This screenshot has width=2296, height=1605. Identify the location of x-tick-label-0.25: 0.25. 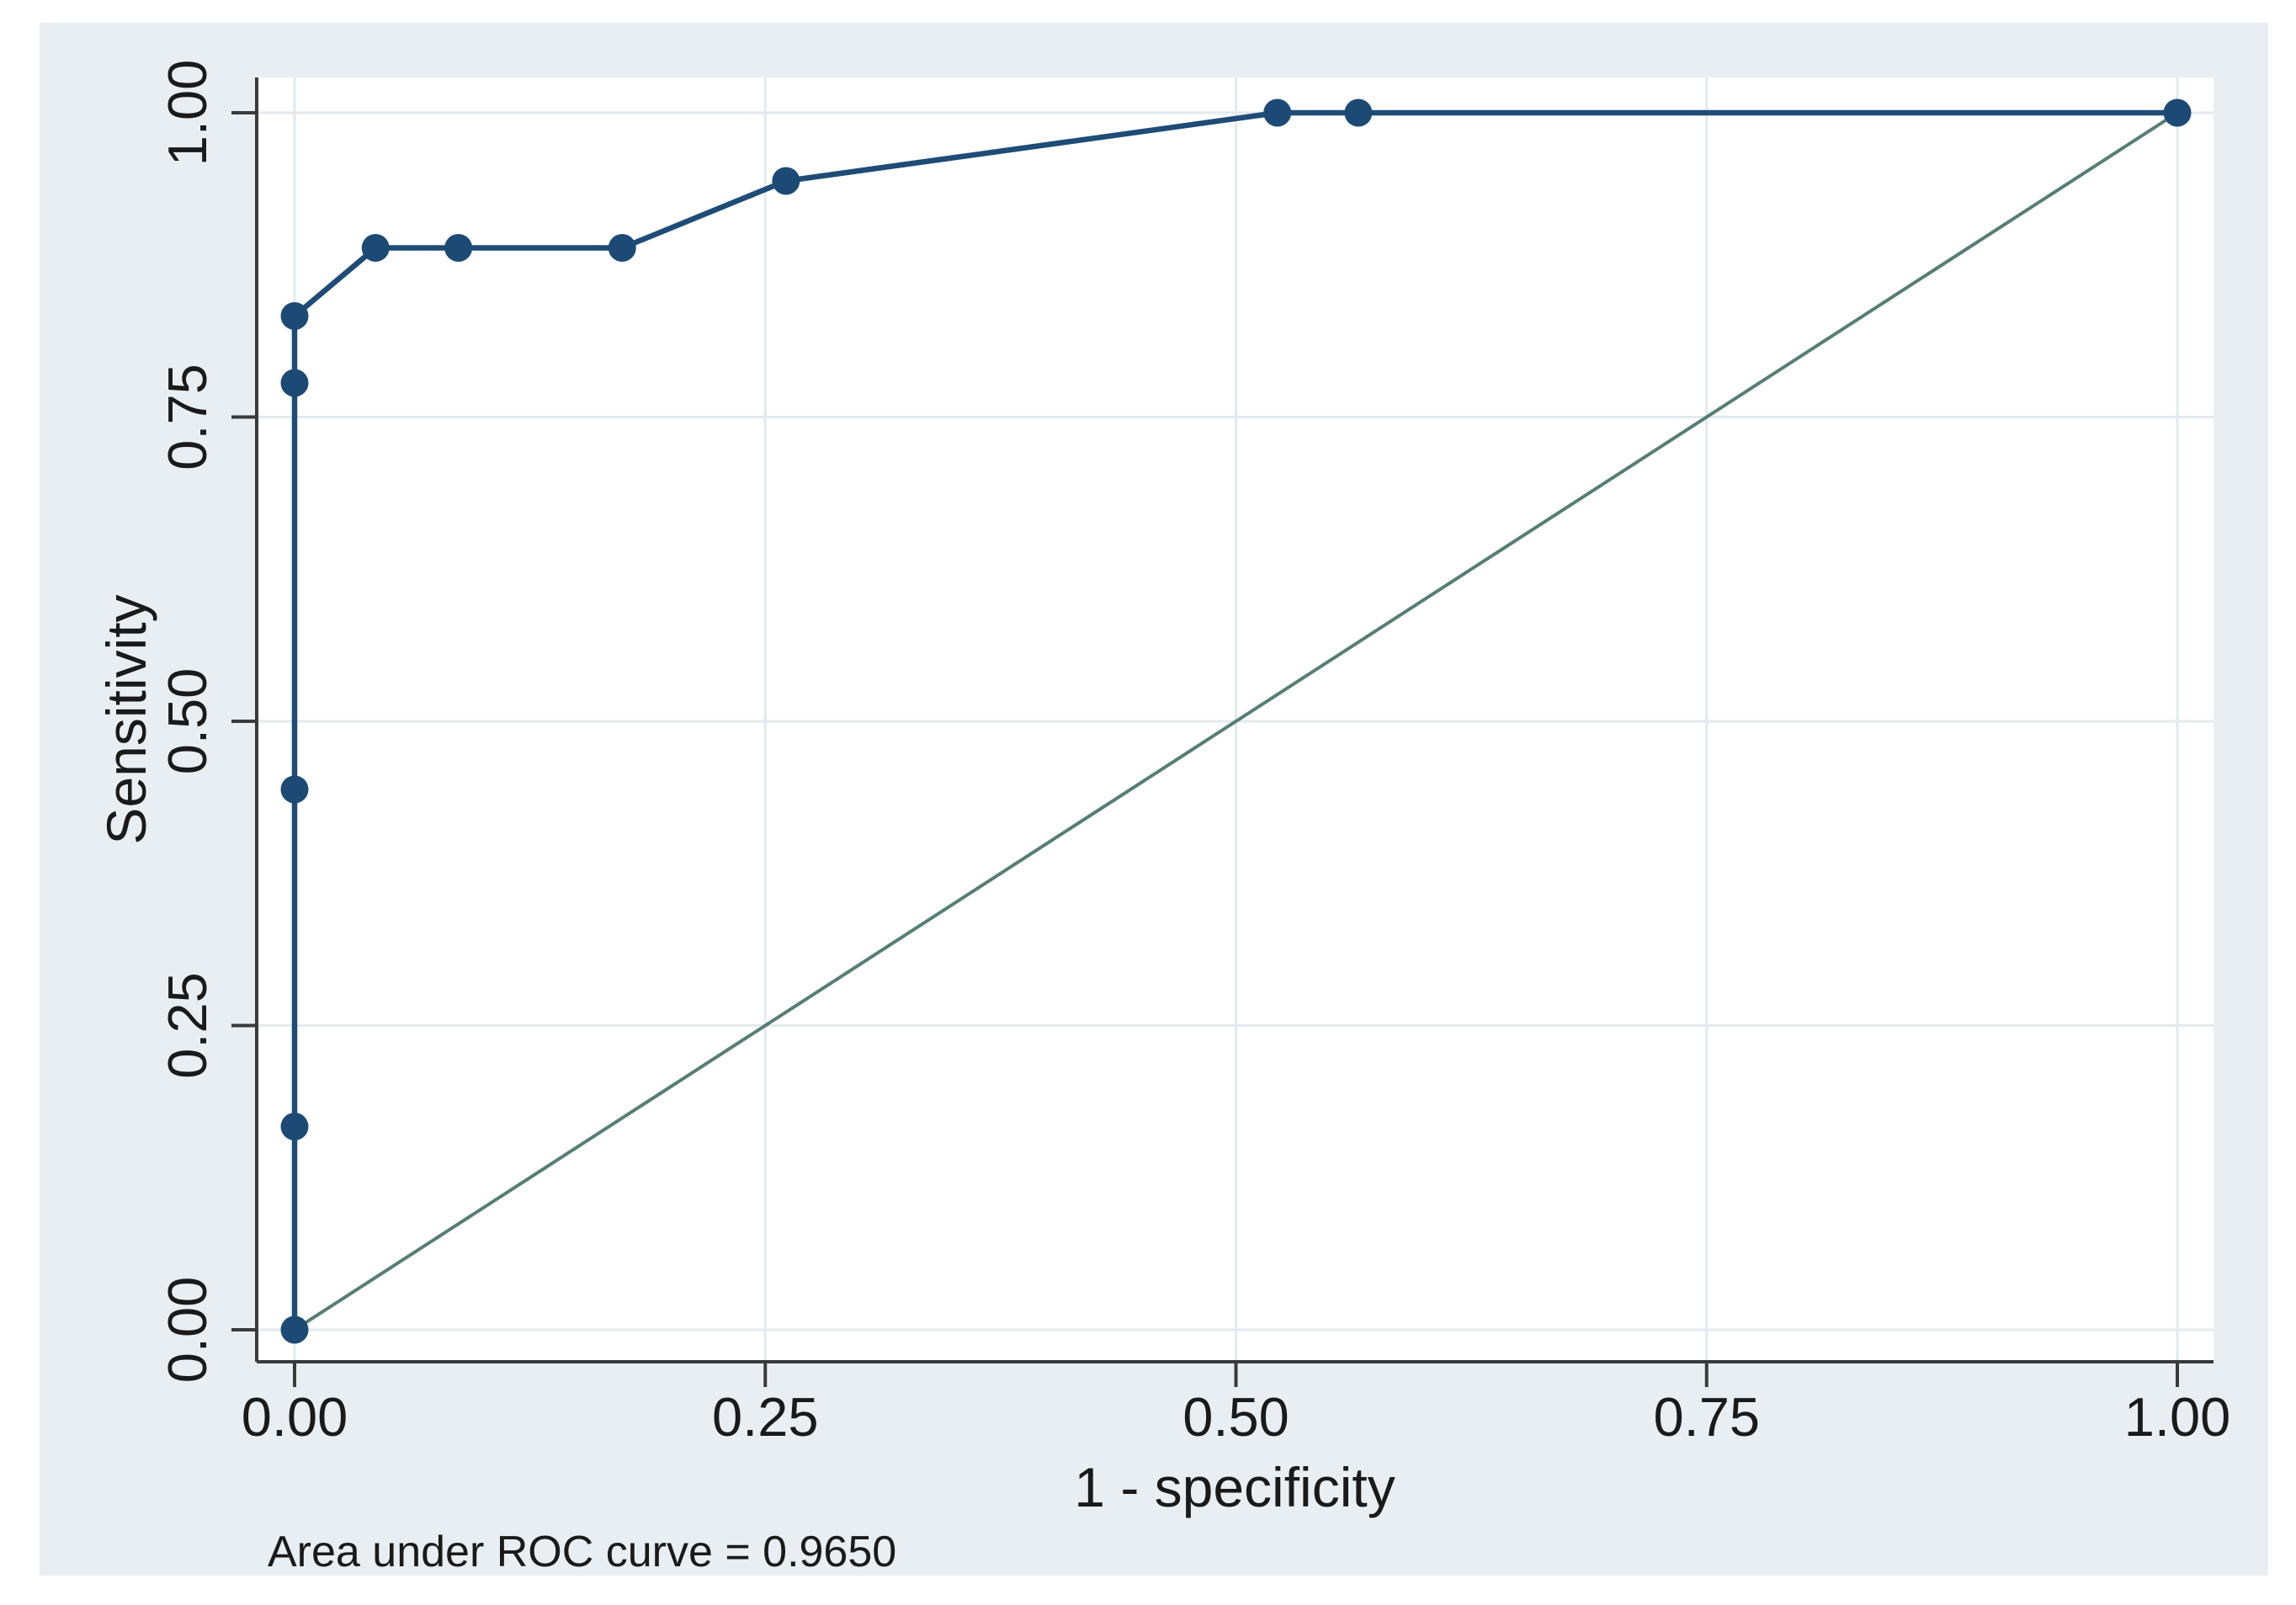
(765, 1417).